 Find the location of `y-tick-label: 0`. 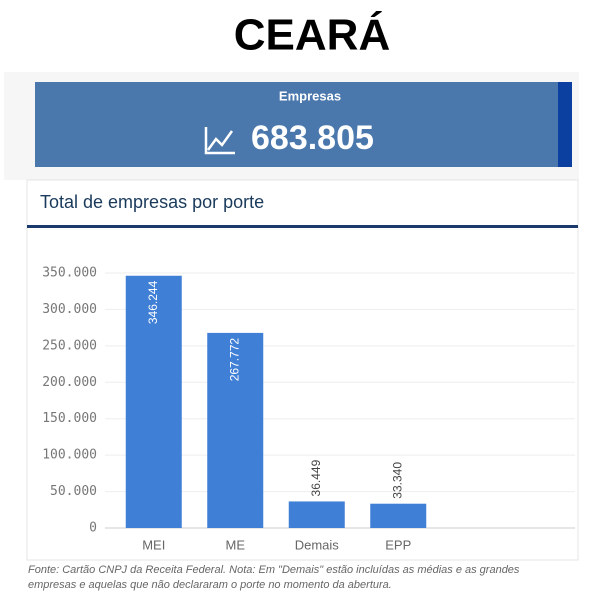

y-tick-label: 0 is located at coordinates (93, 528).